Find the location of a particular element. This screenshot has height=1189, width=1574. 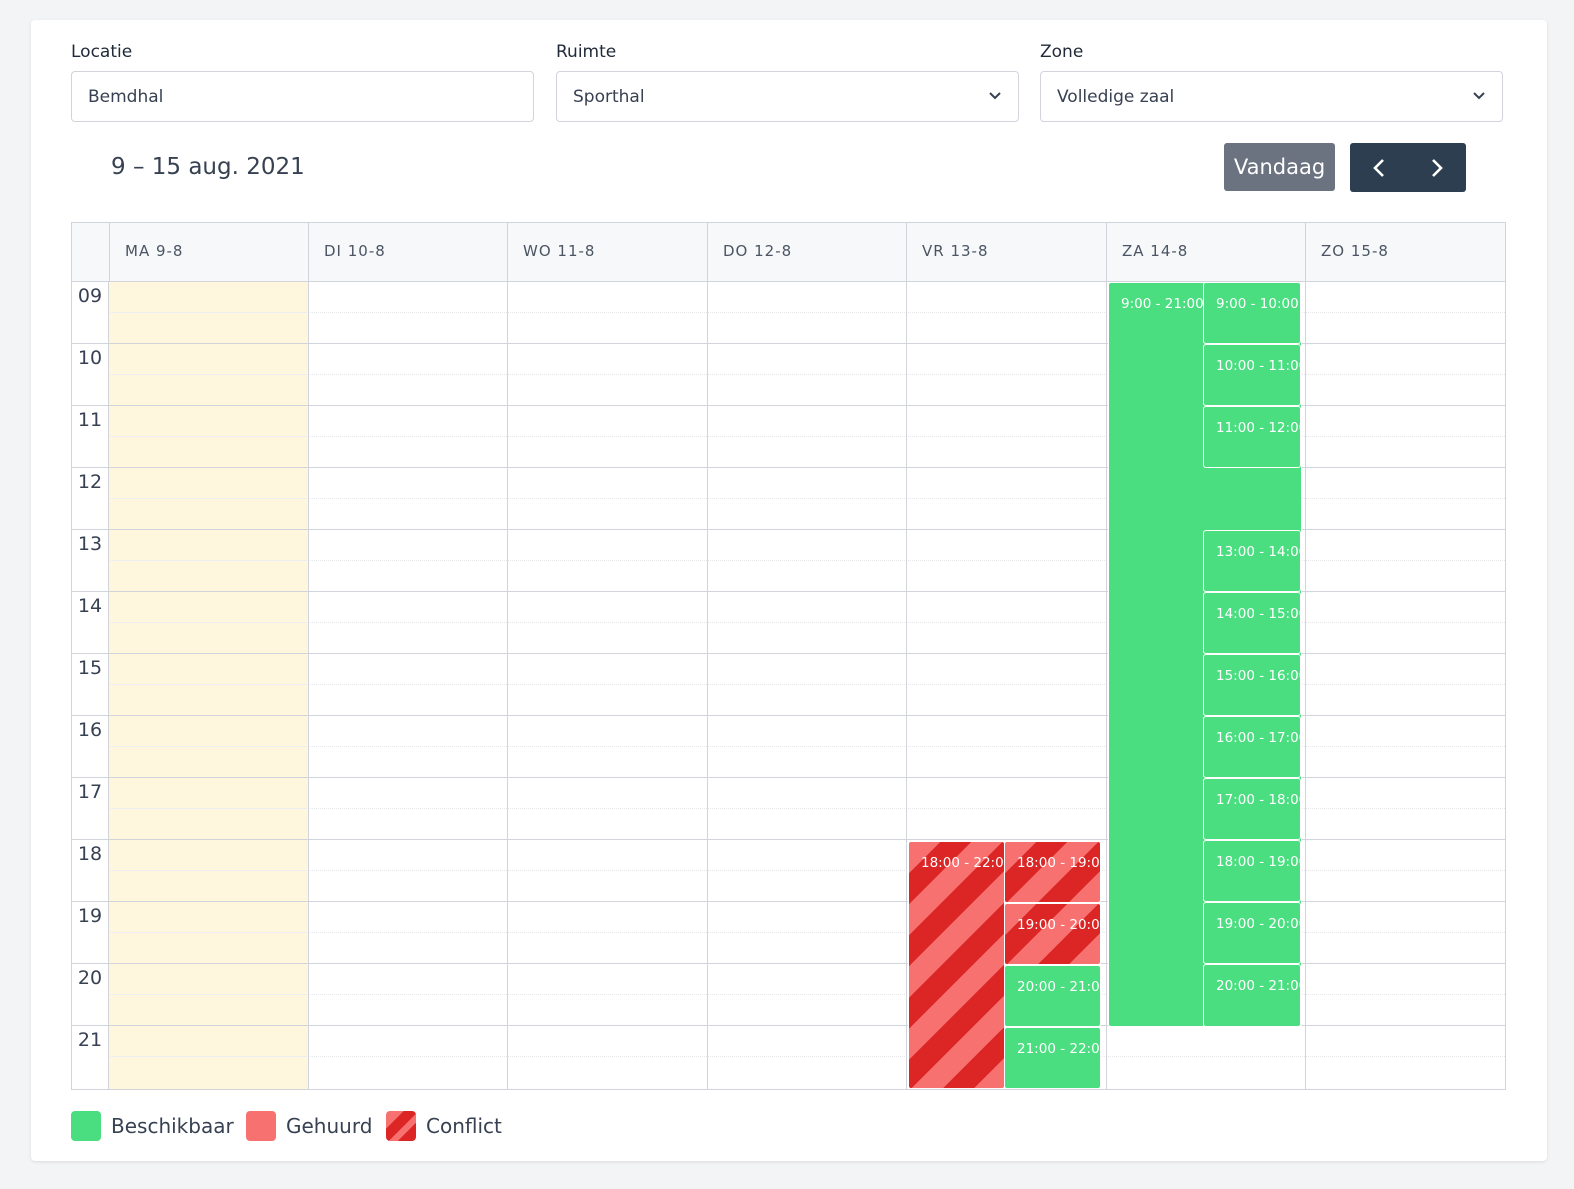

zone-label: Zone is located at coordinates (1062, 52).